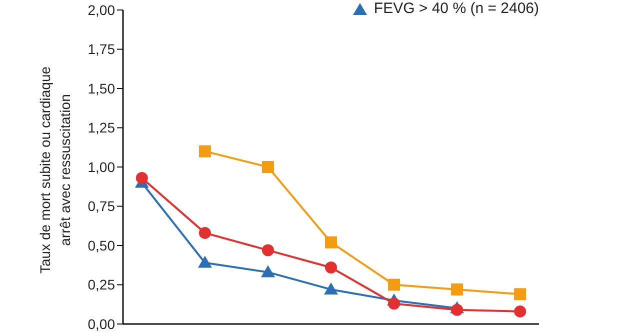  Describe the element at coordinates (456, 8) in the screenshot. I see `legend-label: FEVG > 40 % (n = 2406)` at that location.